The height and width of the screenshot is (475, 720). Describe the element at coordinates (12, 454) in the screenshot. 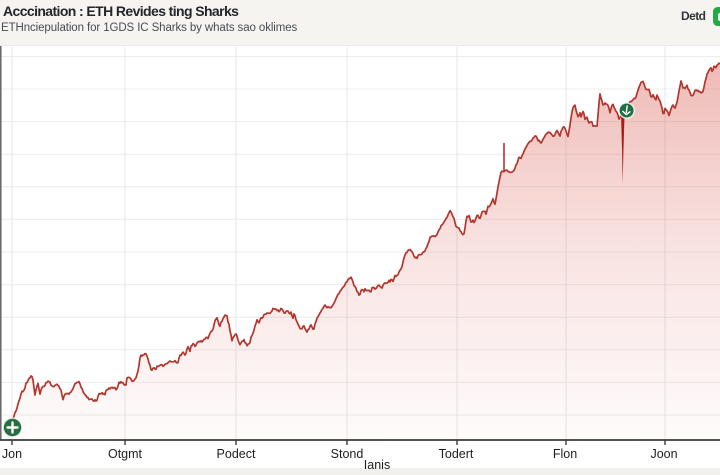

I see `svg-text: Jon` at that location.